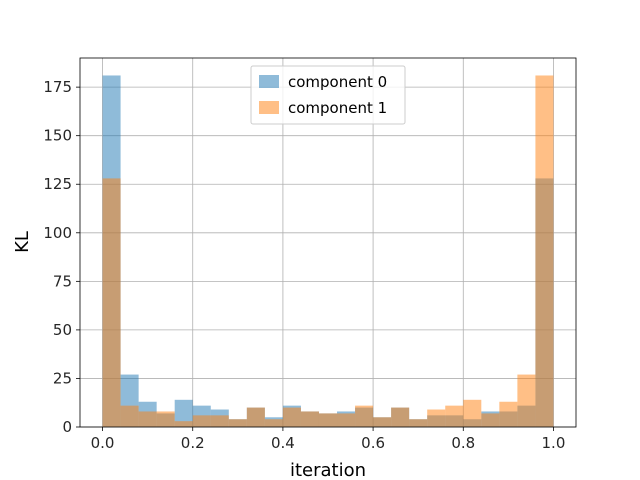 This screenshot has width=640, height=480. What do you see at coordinates (67, 427) in the screenshot?
I see `y-tick-label: 0` at bounding box center [67, 427].